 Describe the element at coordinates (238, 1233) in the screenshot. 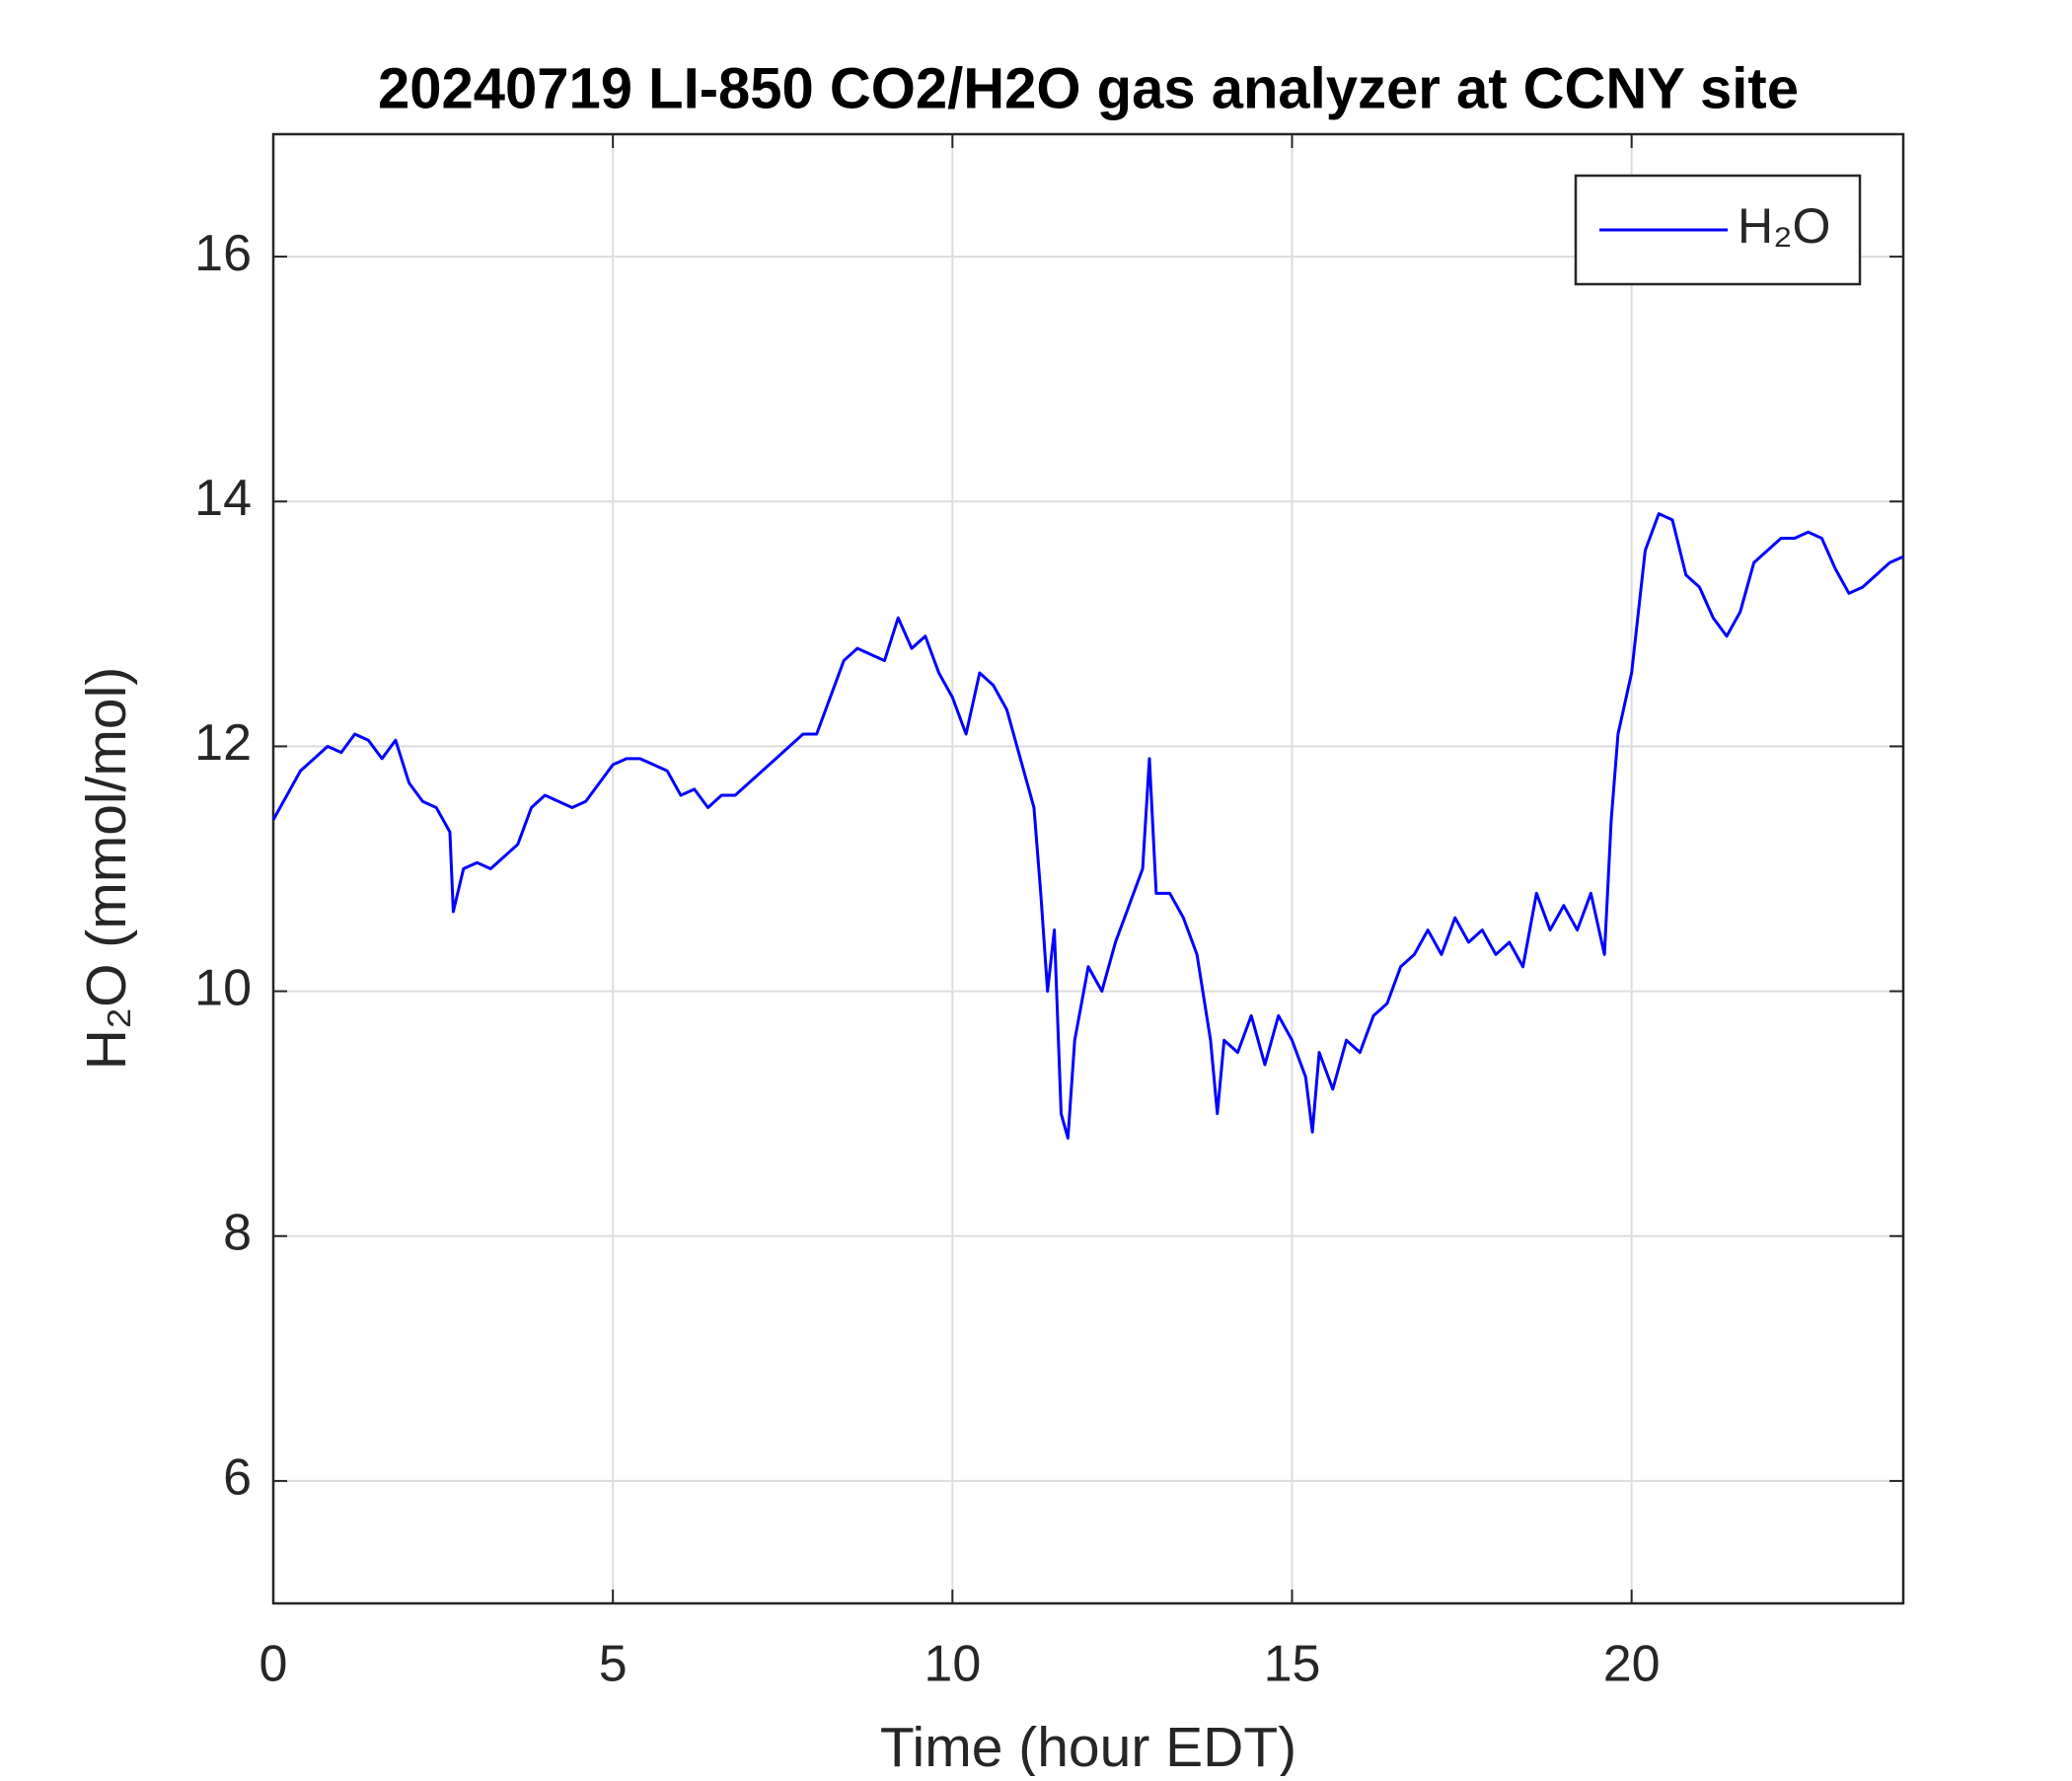

I see `y-tick-label: 8` at that location.